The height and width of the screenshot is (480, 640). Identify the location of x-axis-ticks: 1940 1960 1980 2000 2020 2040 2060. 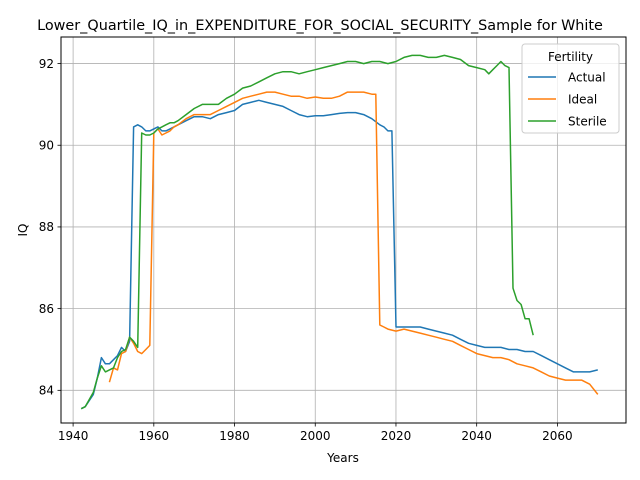
(315, 433).